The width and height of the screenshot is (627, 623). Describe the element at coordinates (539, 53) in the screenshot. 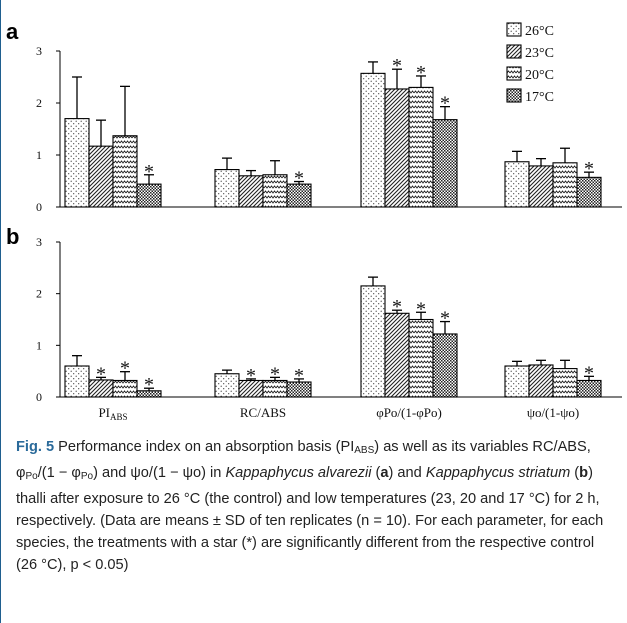

I see `legend-label: 23°C` at that location.